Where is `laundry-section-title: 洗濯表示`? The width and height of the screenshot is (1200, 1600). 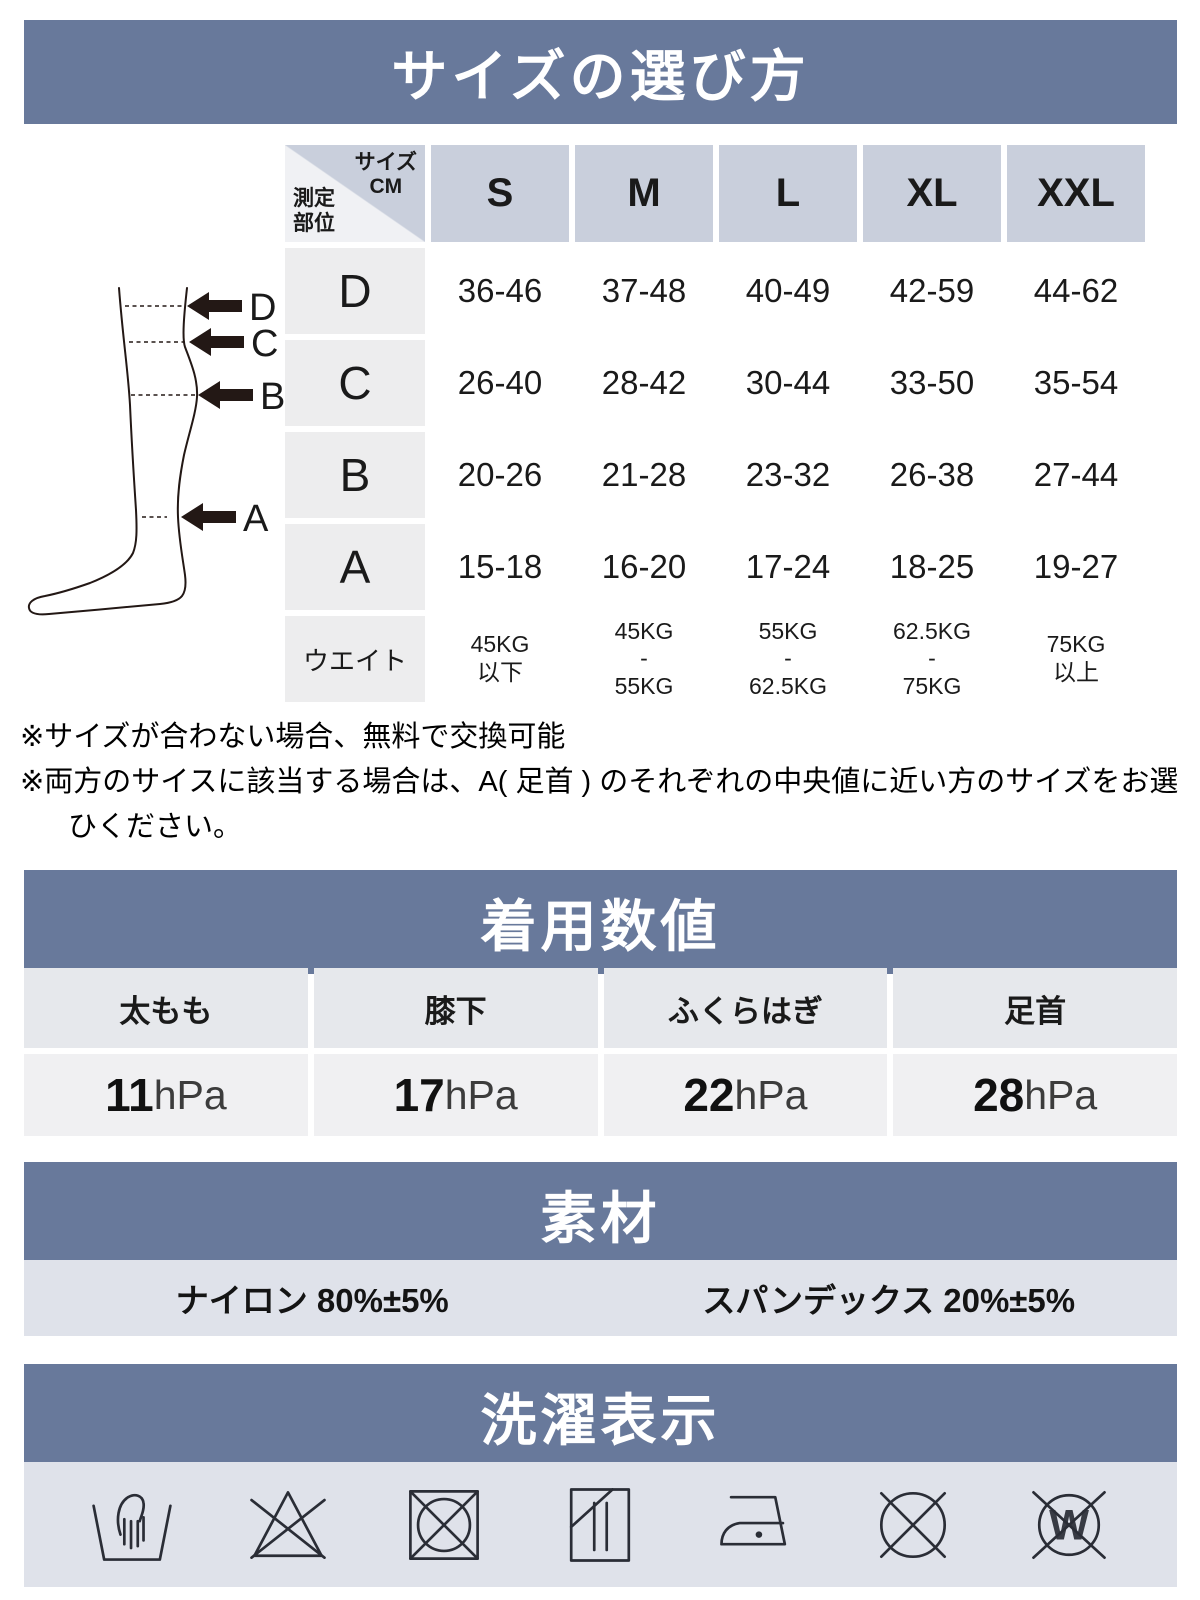
laundry-section-title: 洗濯表示 is located at coordinates (600, 1420).